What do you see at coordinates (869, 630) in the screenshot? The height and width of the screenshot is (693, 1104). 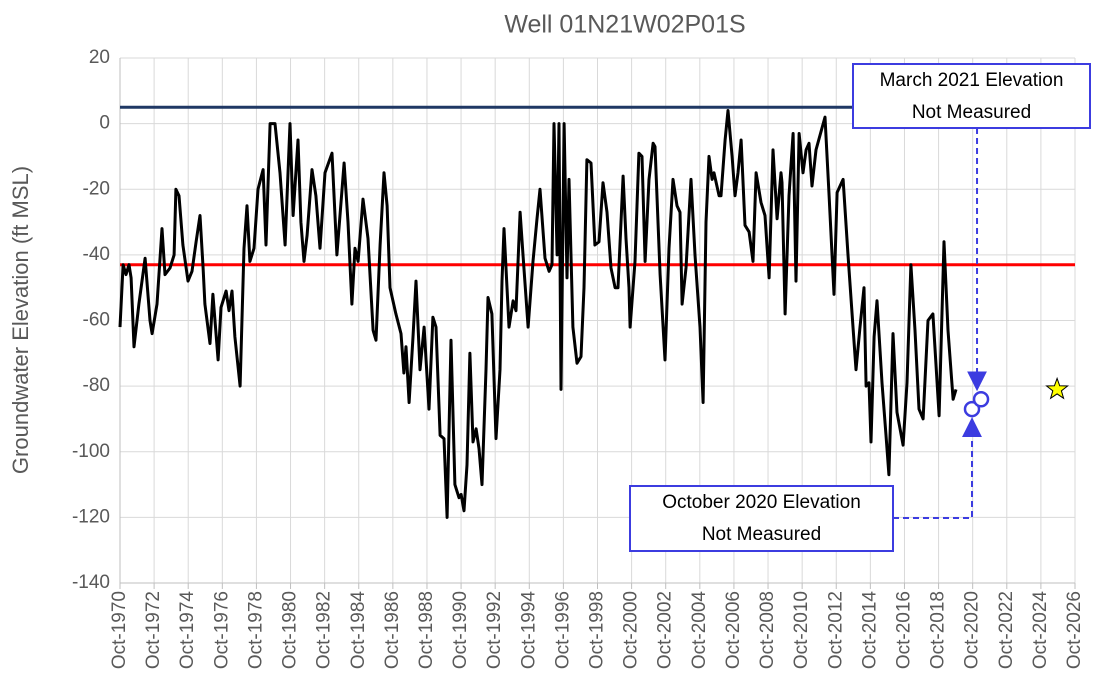 I see `x-tick-label: Oct-2014` at bounding box center [869, 630].